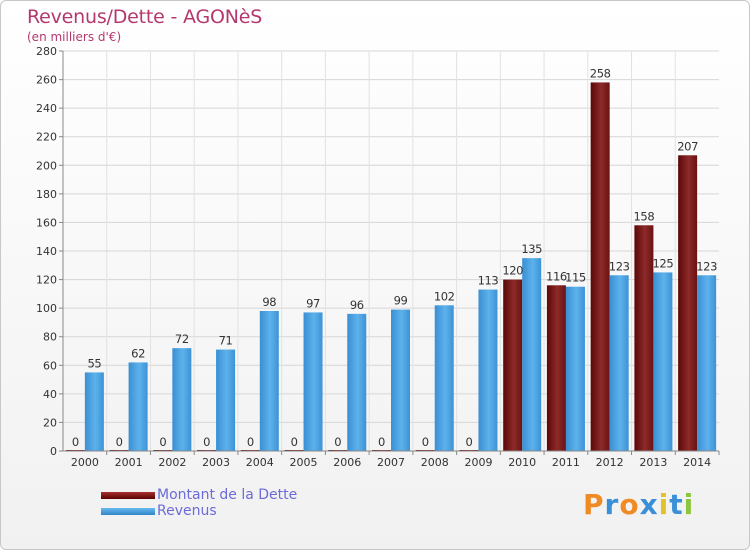 This screenshot has width=750, height=550. What do you see at coordinates (512, 271) in the screenshot?
I see `data-label-debt: 120` at bounding box center [512, 271].